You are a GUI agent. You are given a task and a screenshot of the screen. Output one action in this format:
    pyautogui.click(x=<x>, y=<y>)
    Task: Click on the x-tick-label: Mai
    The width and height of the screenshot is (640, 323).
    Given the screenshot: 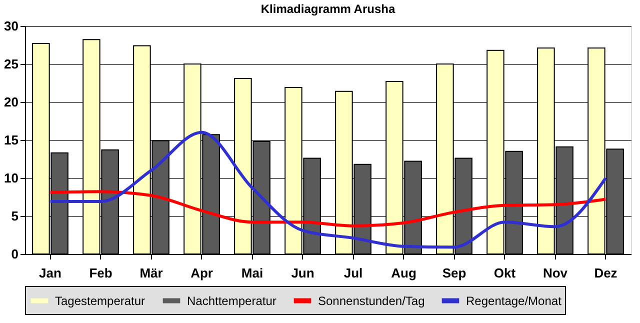 What is the action you would take?
    pyautogui.click(x=252, y=273)
    